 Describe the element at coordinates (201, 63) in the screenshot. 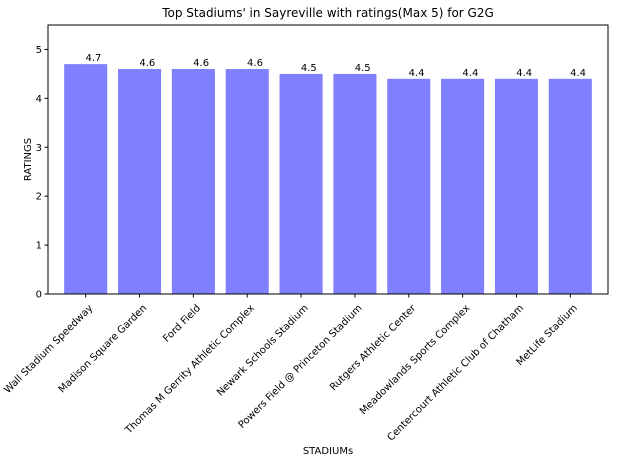

I see `data-label-3: 4.6` at that location.